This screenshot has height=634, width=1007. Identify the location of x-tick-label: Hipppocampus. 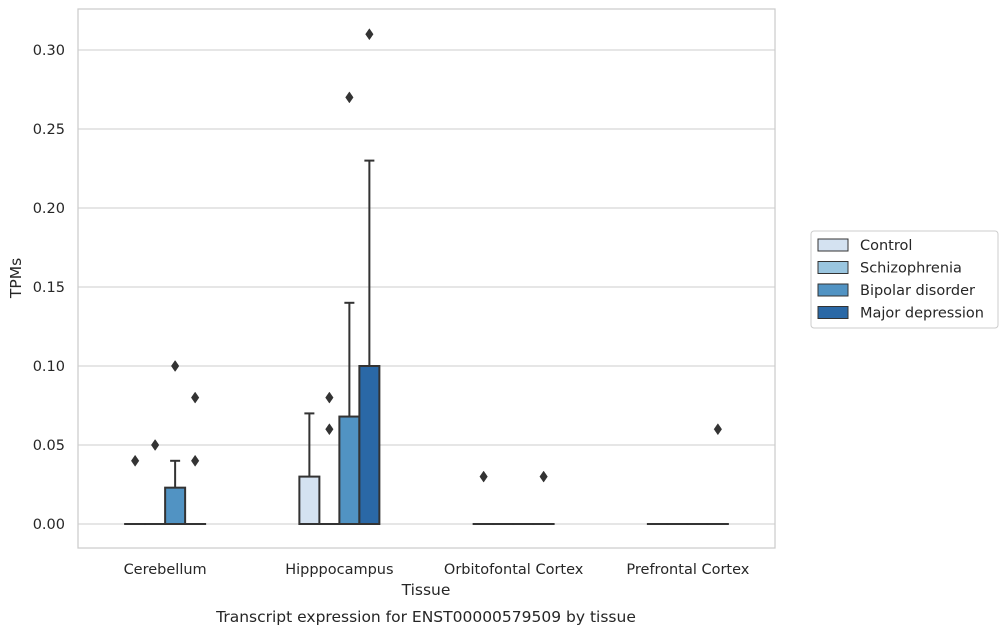
(339, 570).